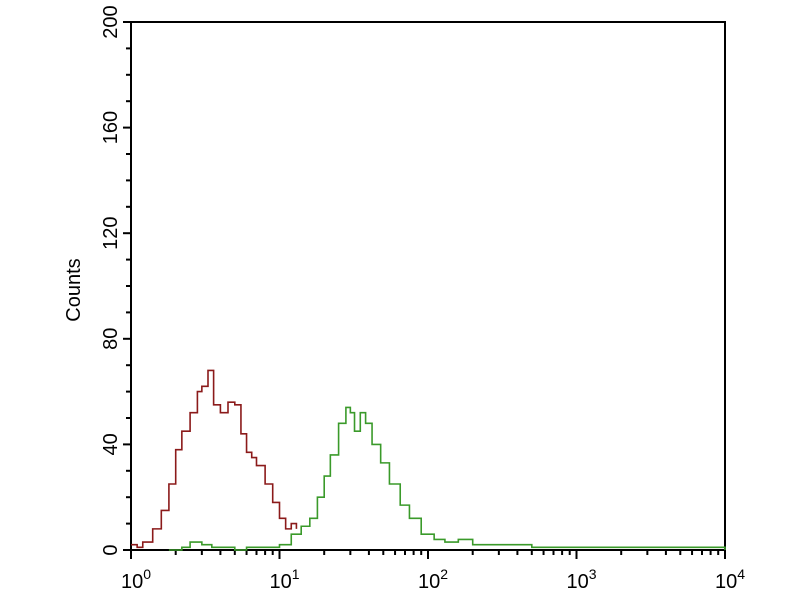 The height and width of the screenshot is (600, 800). Describe the element at coordinates (74, 289) in the screenshot. I see `y-axis-label: Counts` at that location.